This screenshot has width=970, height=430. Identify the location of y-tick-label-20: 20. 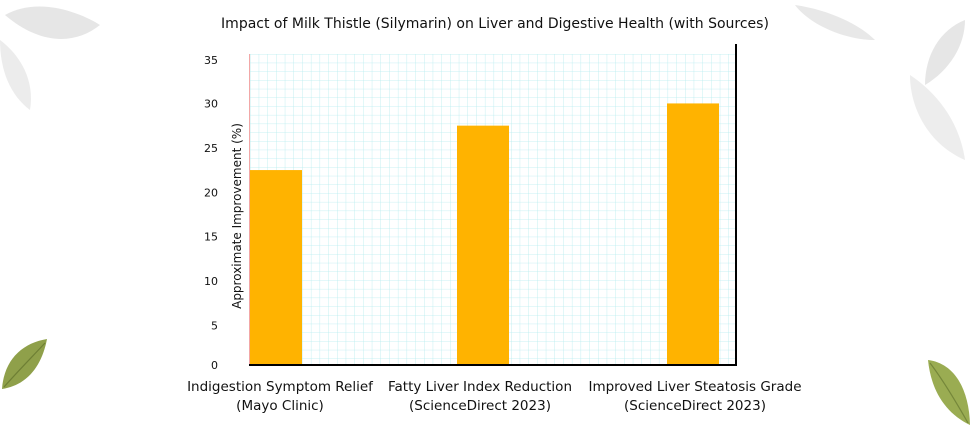
(211, 192).